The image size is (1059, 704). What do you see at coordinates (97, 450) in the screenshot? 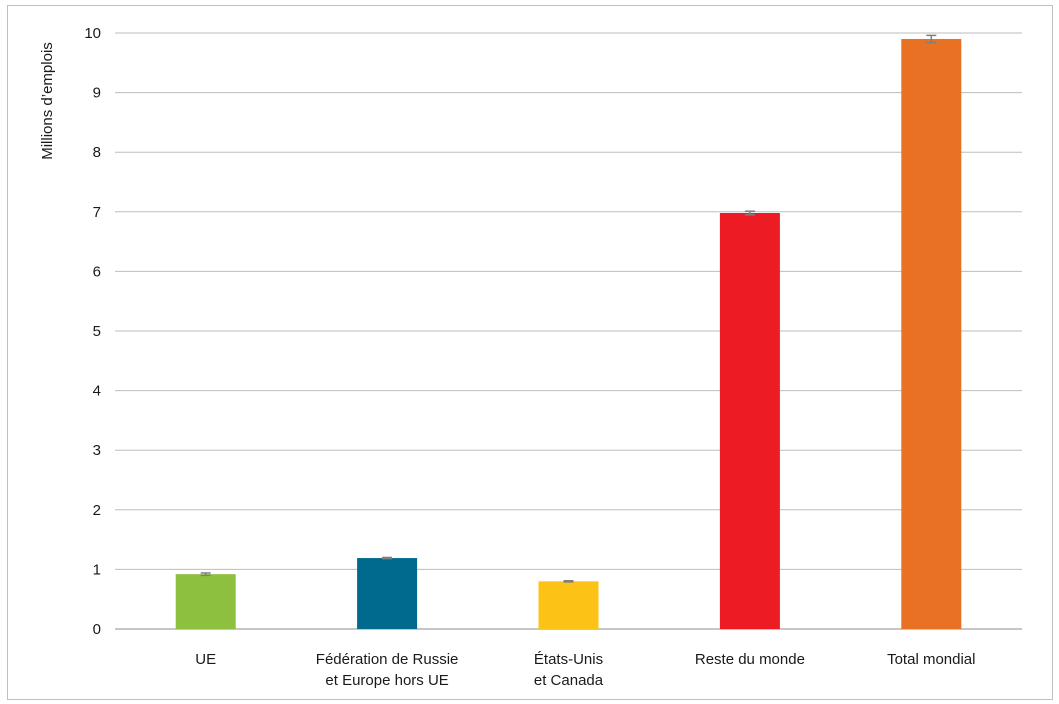
I see `y-tick-label: 3` at bounding box center [97, 450].